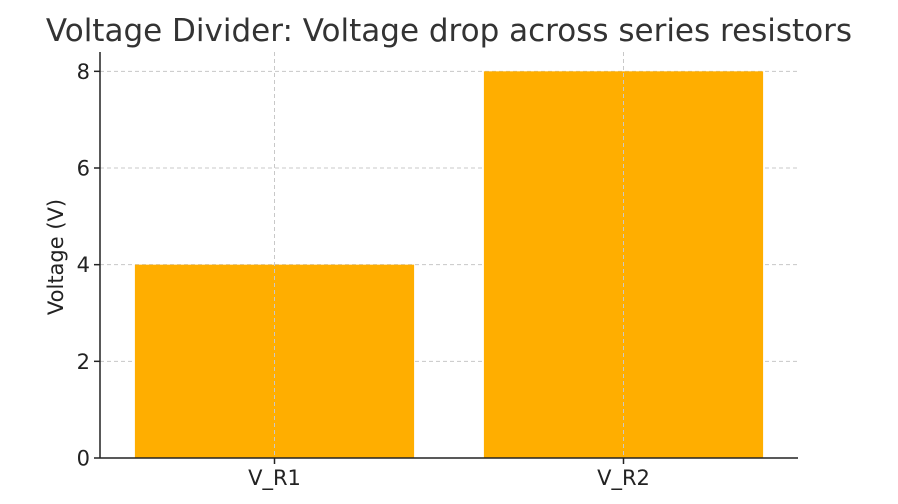 This screenshot has height=504, width=898. What do you see at coordinates (83, 265) in the screenshot?
I see `y-tick-label: 4` at bounding box center [83, 265].